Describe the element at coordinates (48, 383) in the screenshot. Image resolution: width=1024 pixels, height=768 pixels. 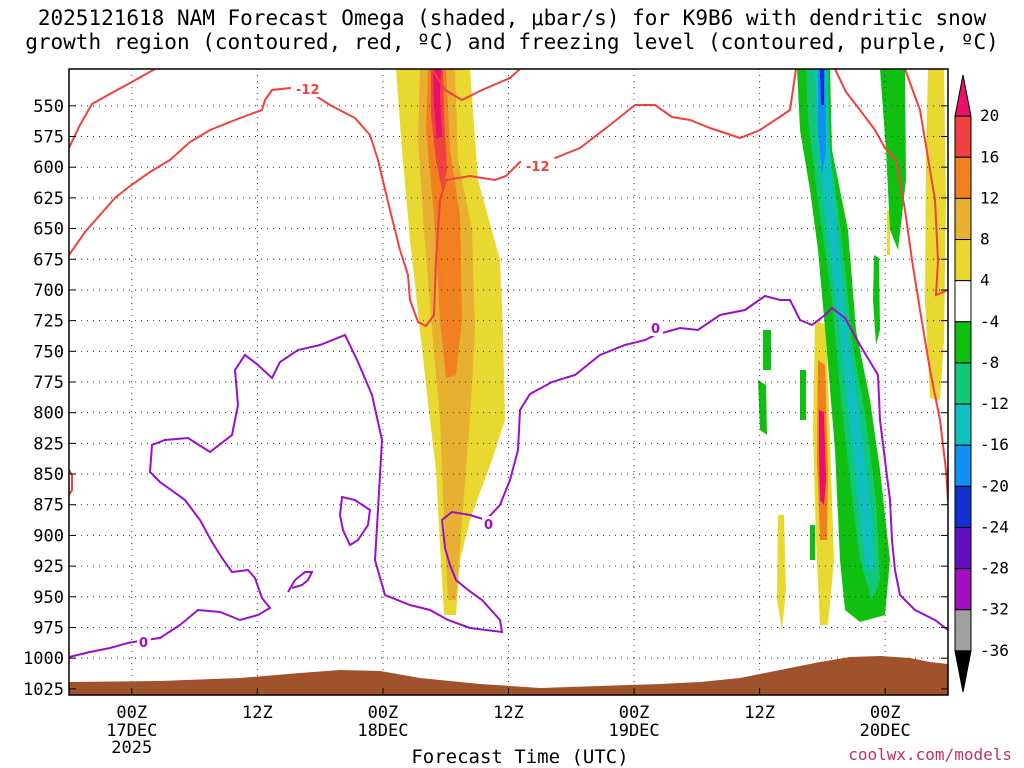
I see `y-tick-label: 775` at that location.